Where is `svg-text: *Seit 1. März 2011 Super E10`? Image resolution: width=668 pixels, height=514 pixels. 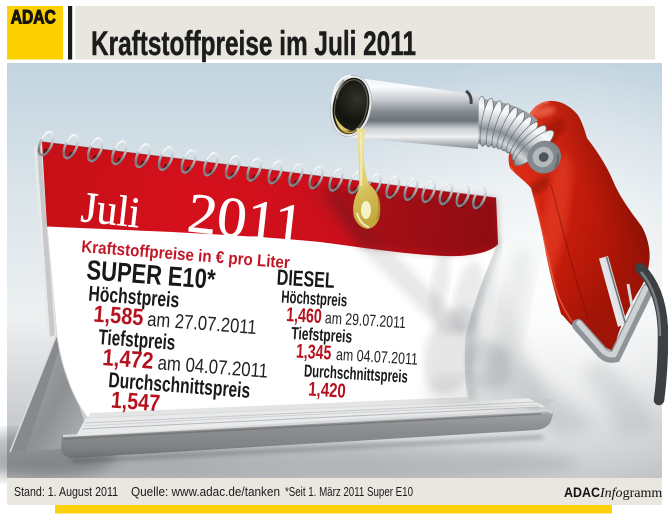
svg-text: *Seit 1. März 2011 Super E10 is located at coordinates (349, 491).